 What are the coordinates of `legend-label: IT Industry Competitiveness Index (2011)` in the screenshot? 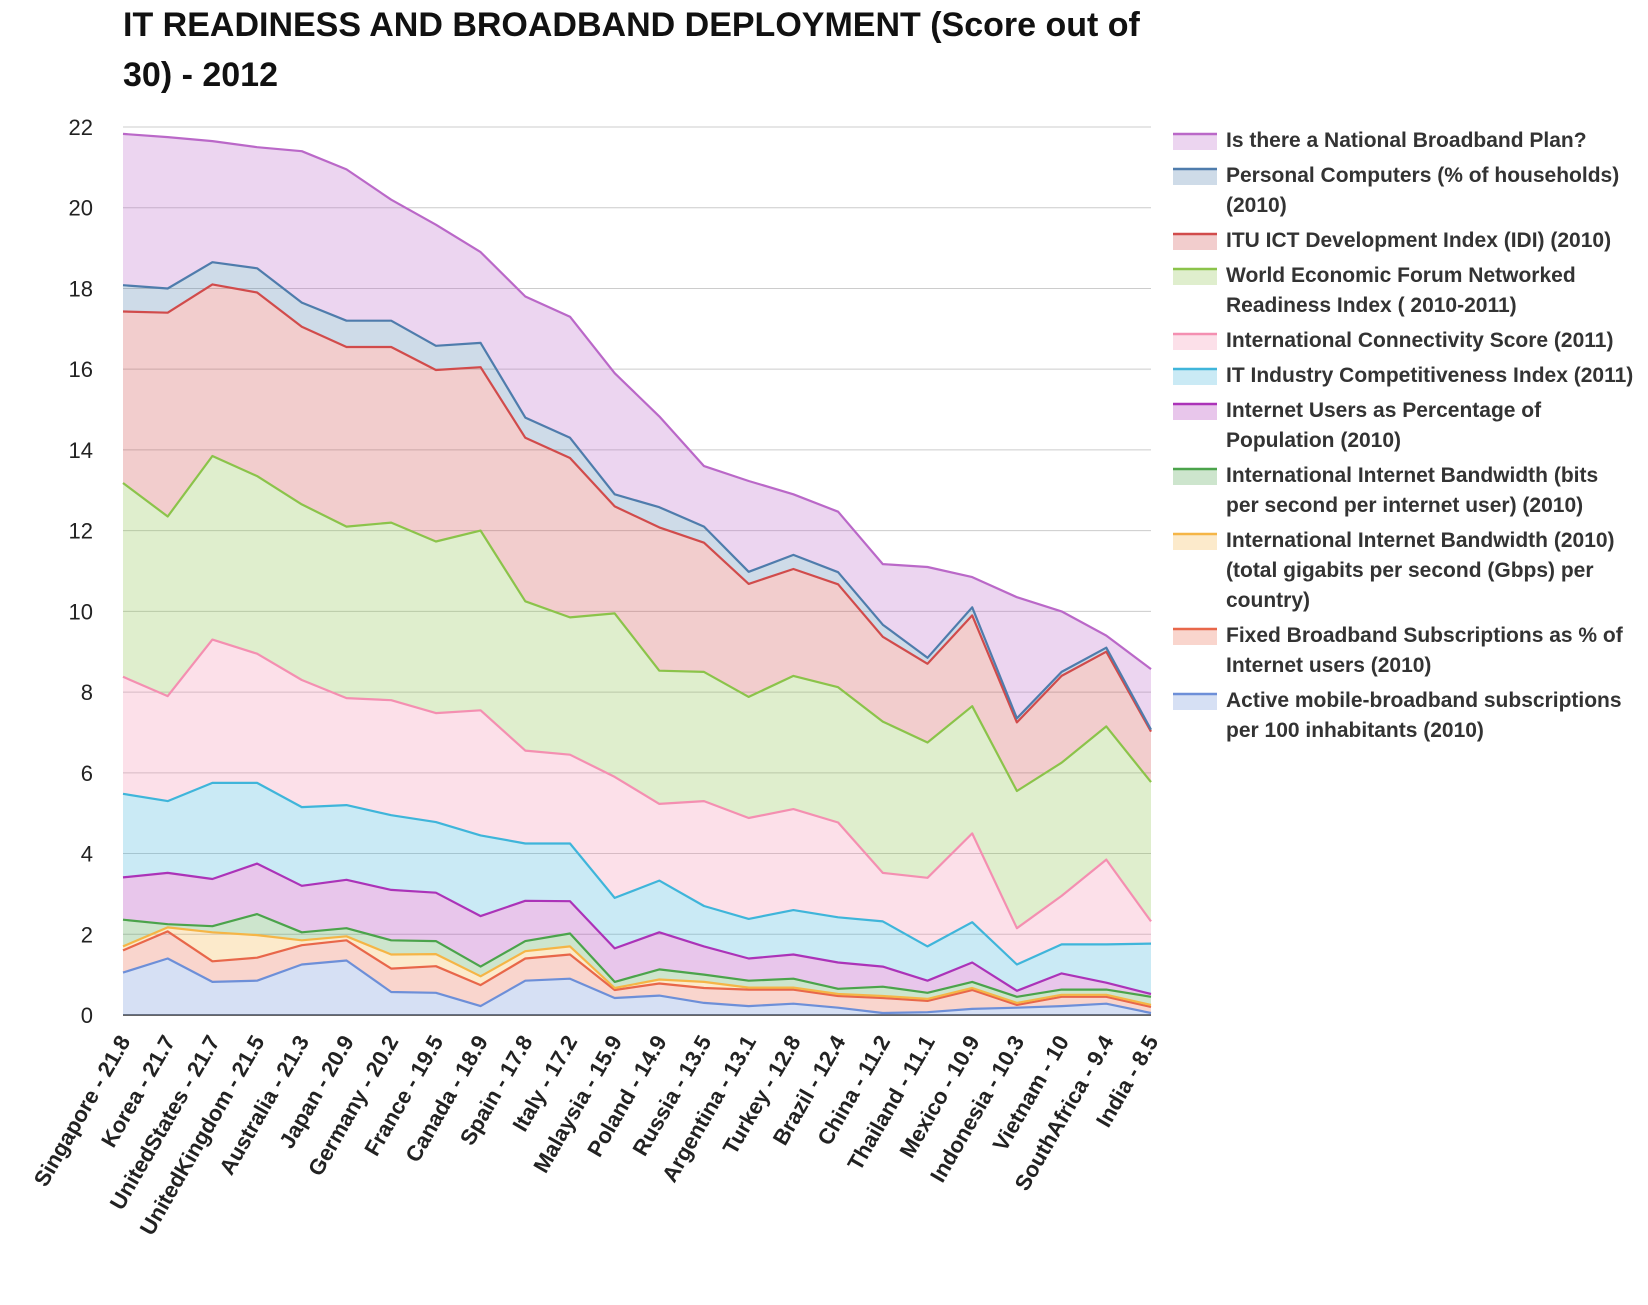 It's located at (1429, 375).